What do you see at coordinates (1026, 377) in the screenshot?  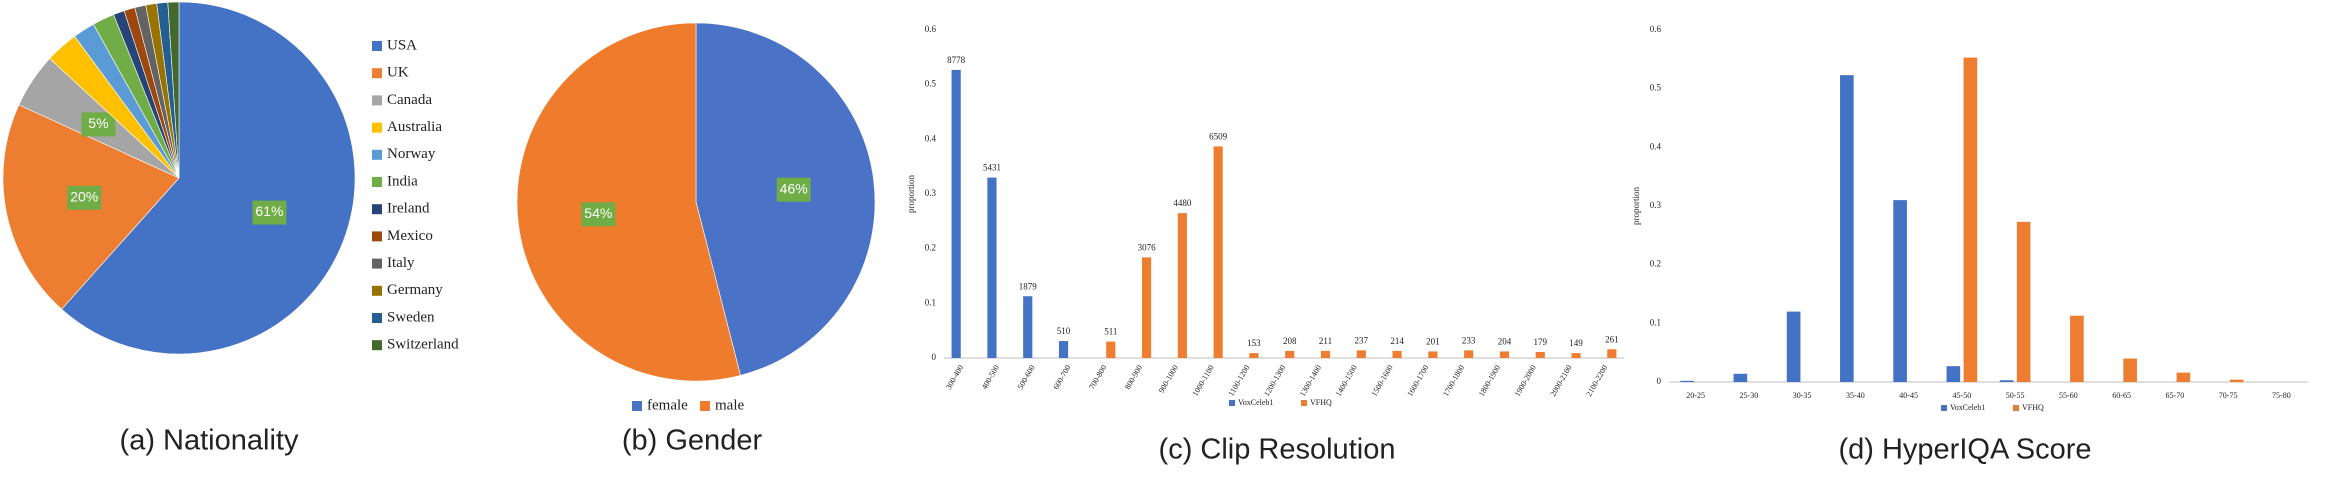 I see `x-tick-label: 500-600` at bounding box center [1026, 377].